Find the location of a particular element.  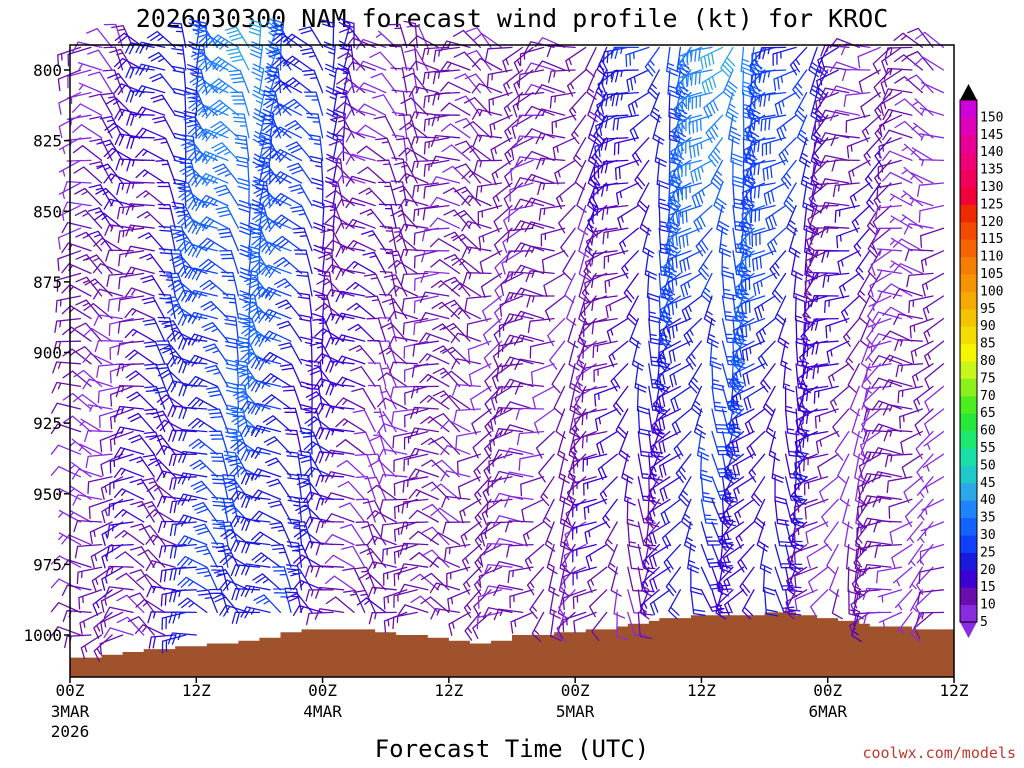

colorbar-label: 70 is located at coordinates (988, 396).